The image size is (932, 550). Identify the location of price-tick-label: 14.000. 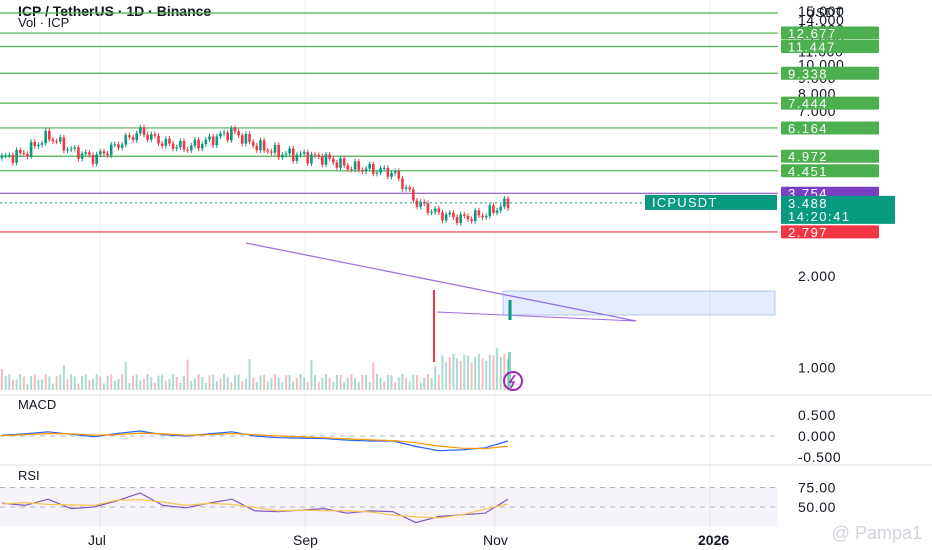
(821, 20).